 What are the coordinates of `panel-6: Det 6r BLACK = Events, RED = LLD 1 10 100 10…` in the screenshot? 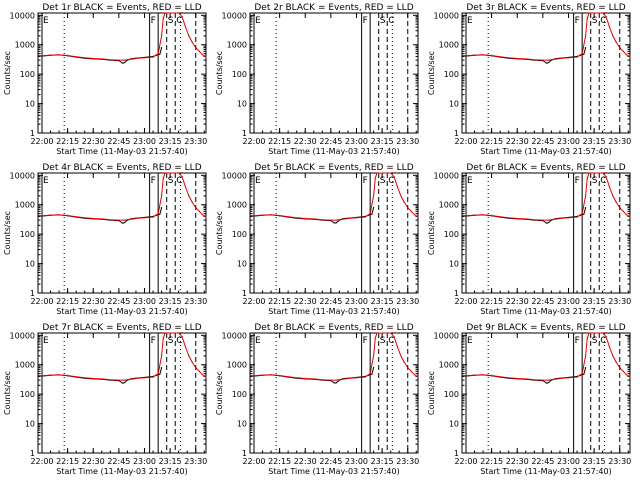 It's located at (529, 239).